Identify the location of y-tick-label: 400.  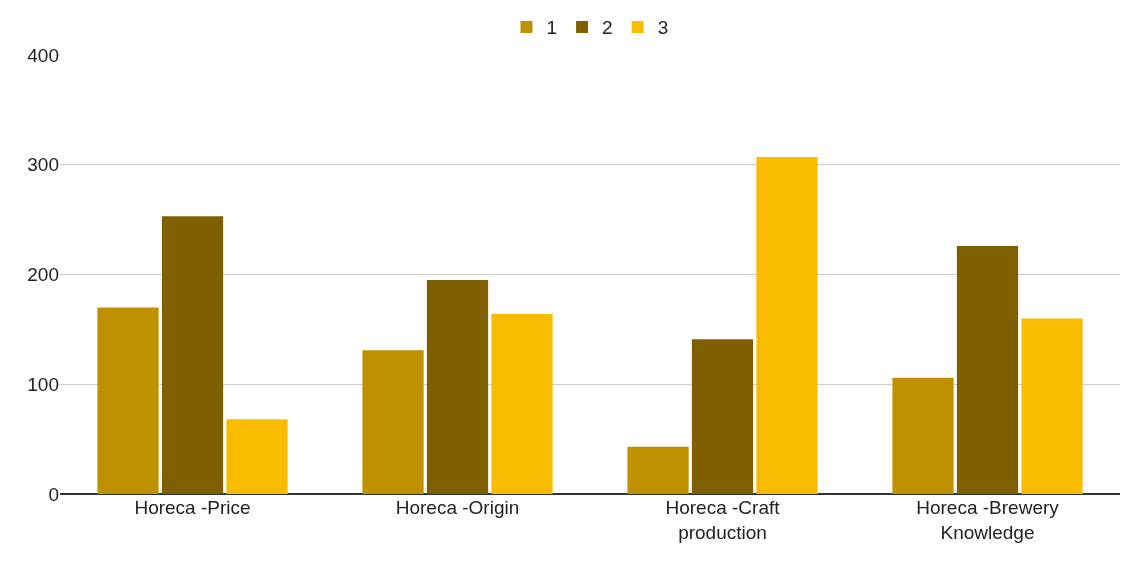
(43, 55).